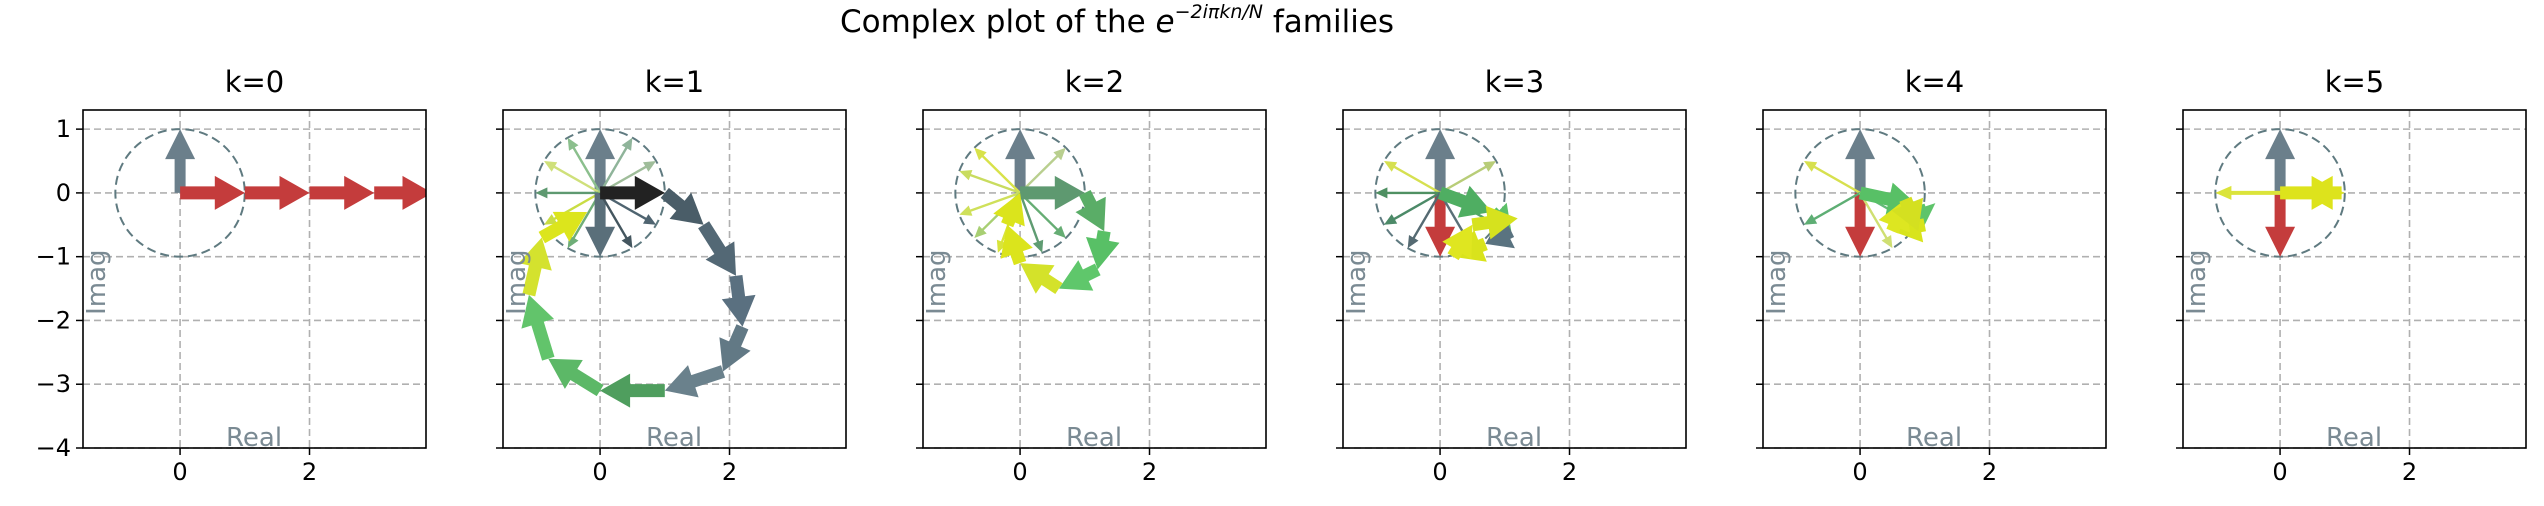 This screenshot has height=506, width=2544. What do you see at coordinates (1117, 20) in the screenshot?
I see `figure-title: Complex plot of the e−2iπkn/N families` at bounding box center [1117, 20].